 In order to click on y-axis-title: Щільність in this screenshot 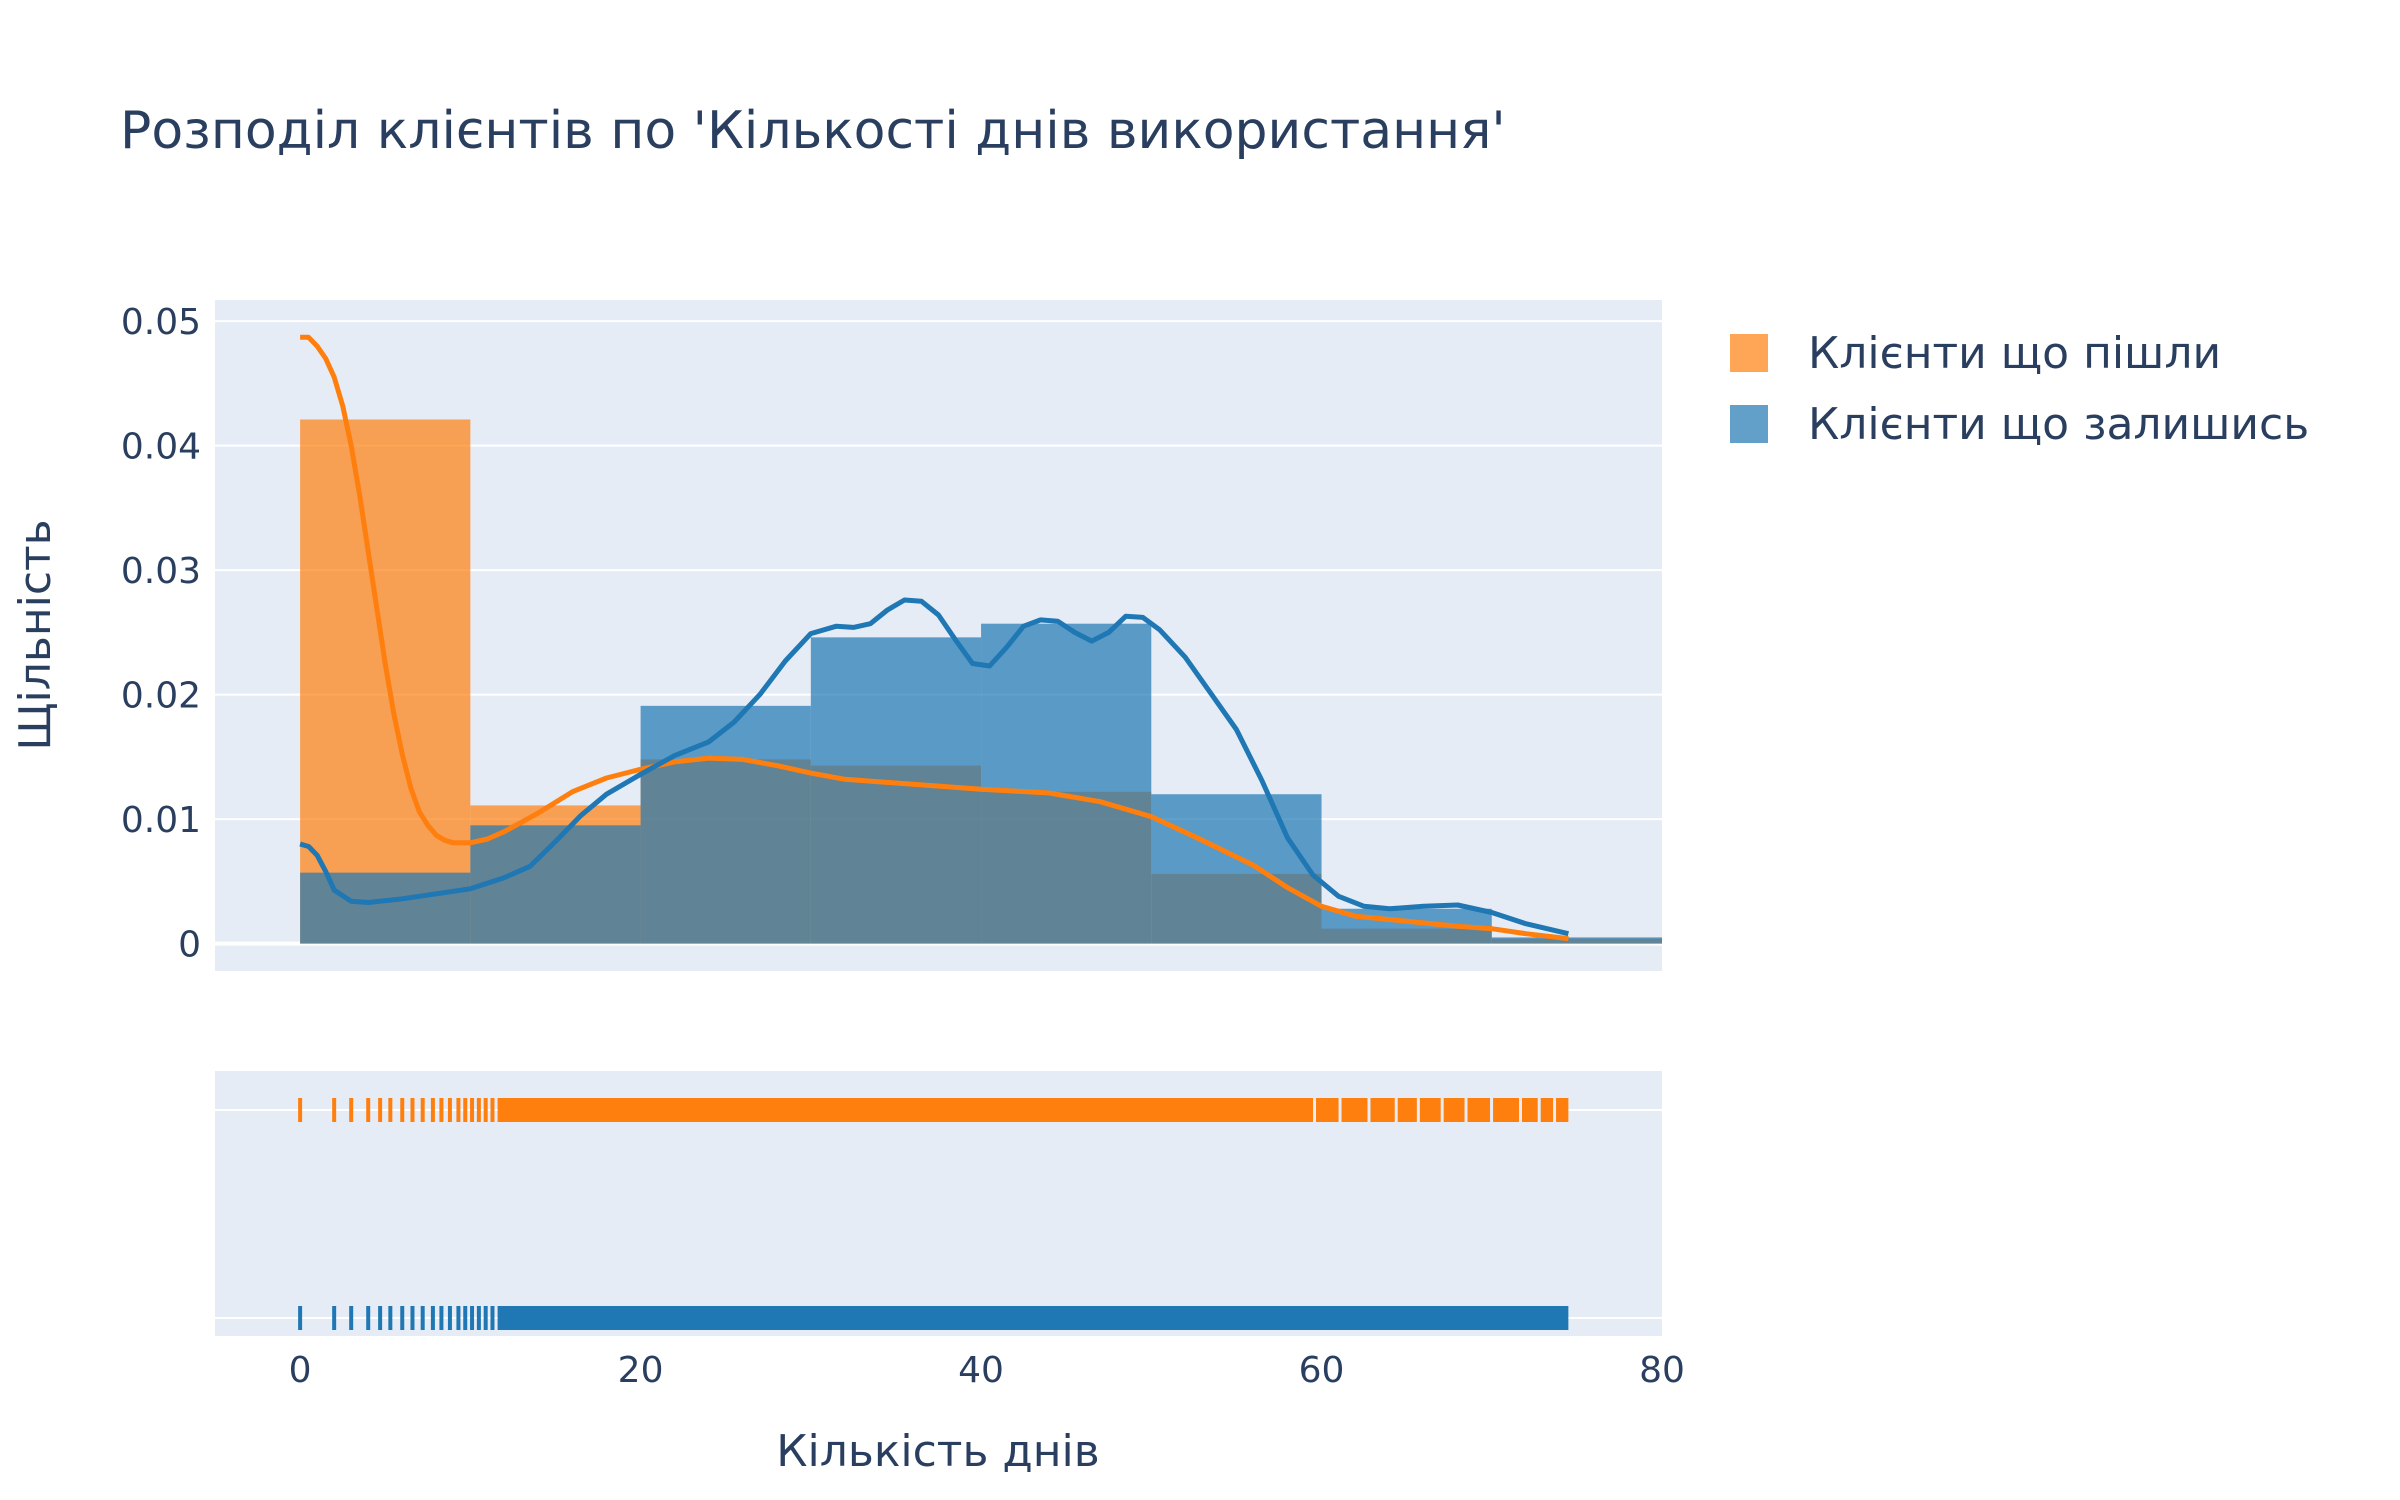, I will do `click(35, 634)`.